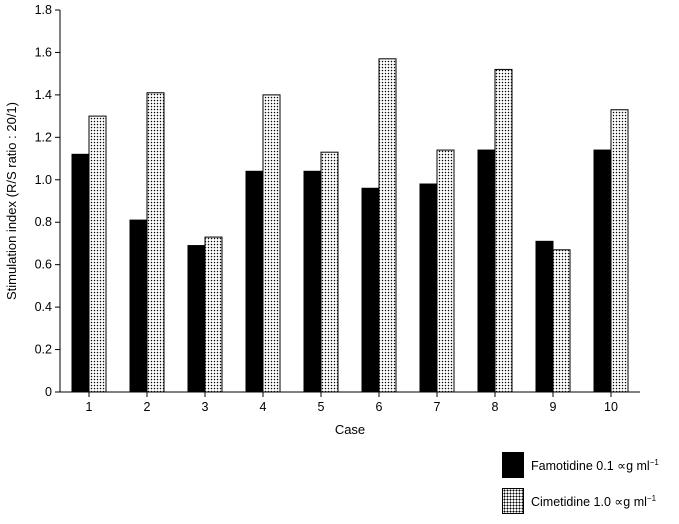 This screenshot has width=679, height=524. I want to click on y-tick-label: 1.6, so click(43, 52).